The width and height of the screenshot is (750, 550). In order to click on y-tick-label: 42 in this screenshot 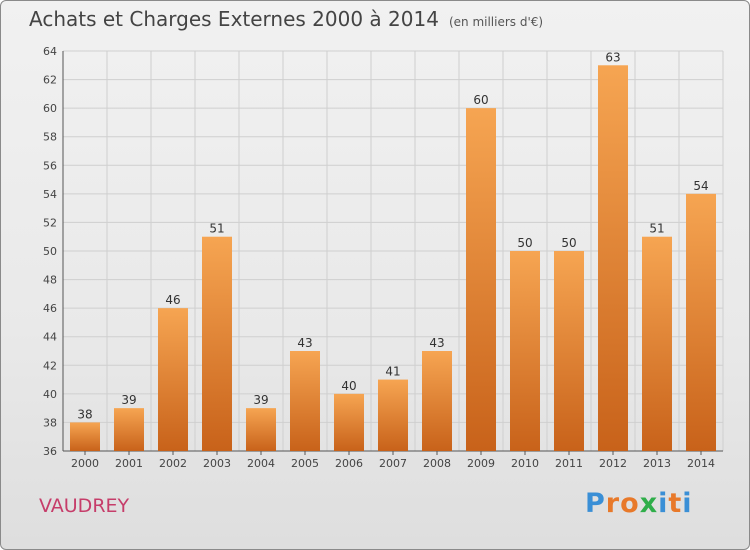, I will do `click(50, 365)`.